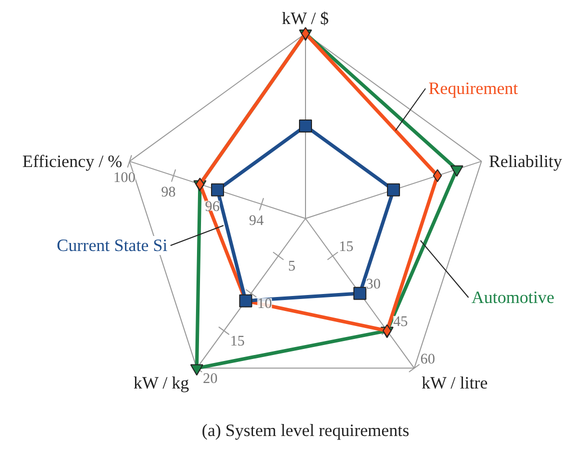  Describe the element at coordinates (256, 221) in the screenshot. I see `text: 94` at that location.